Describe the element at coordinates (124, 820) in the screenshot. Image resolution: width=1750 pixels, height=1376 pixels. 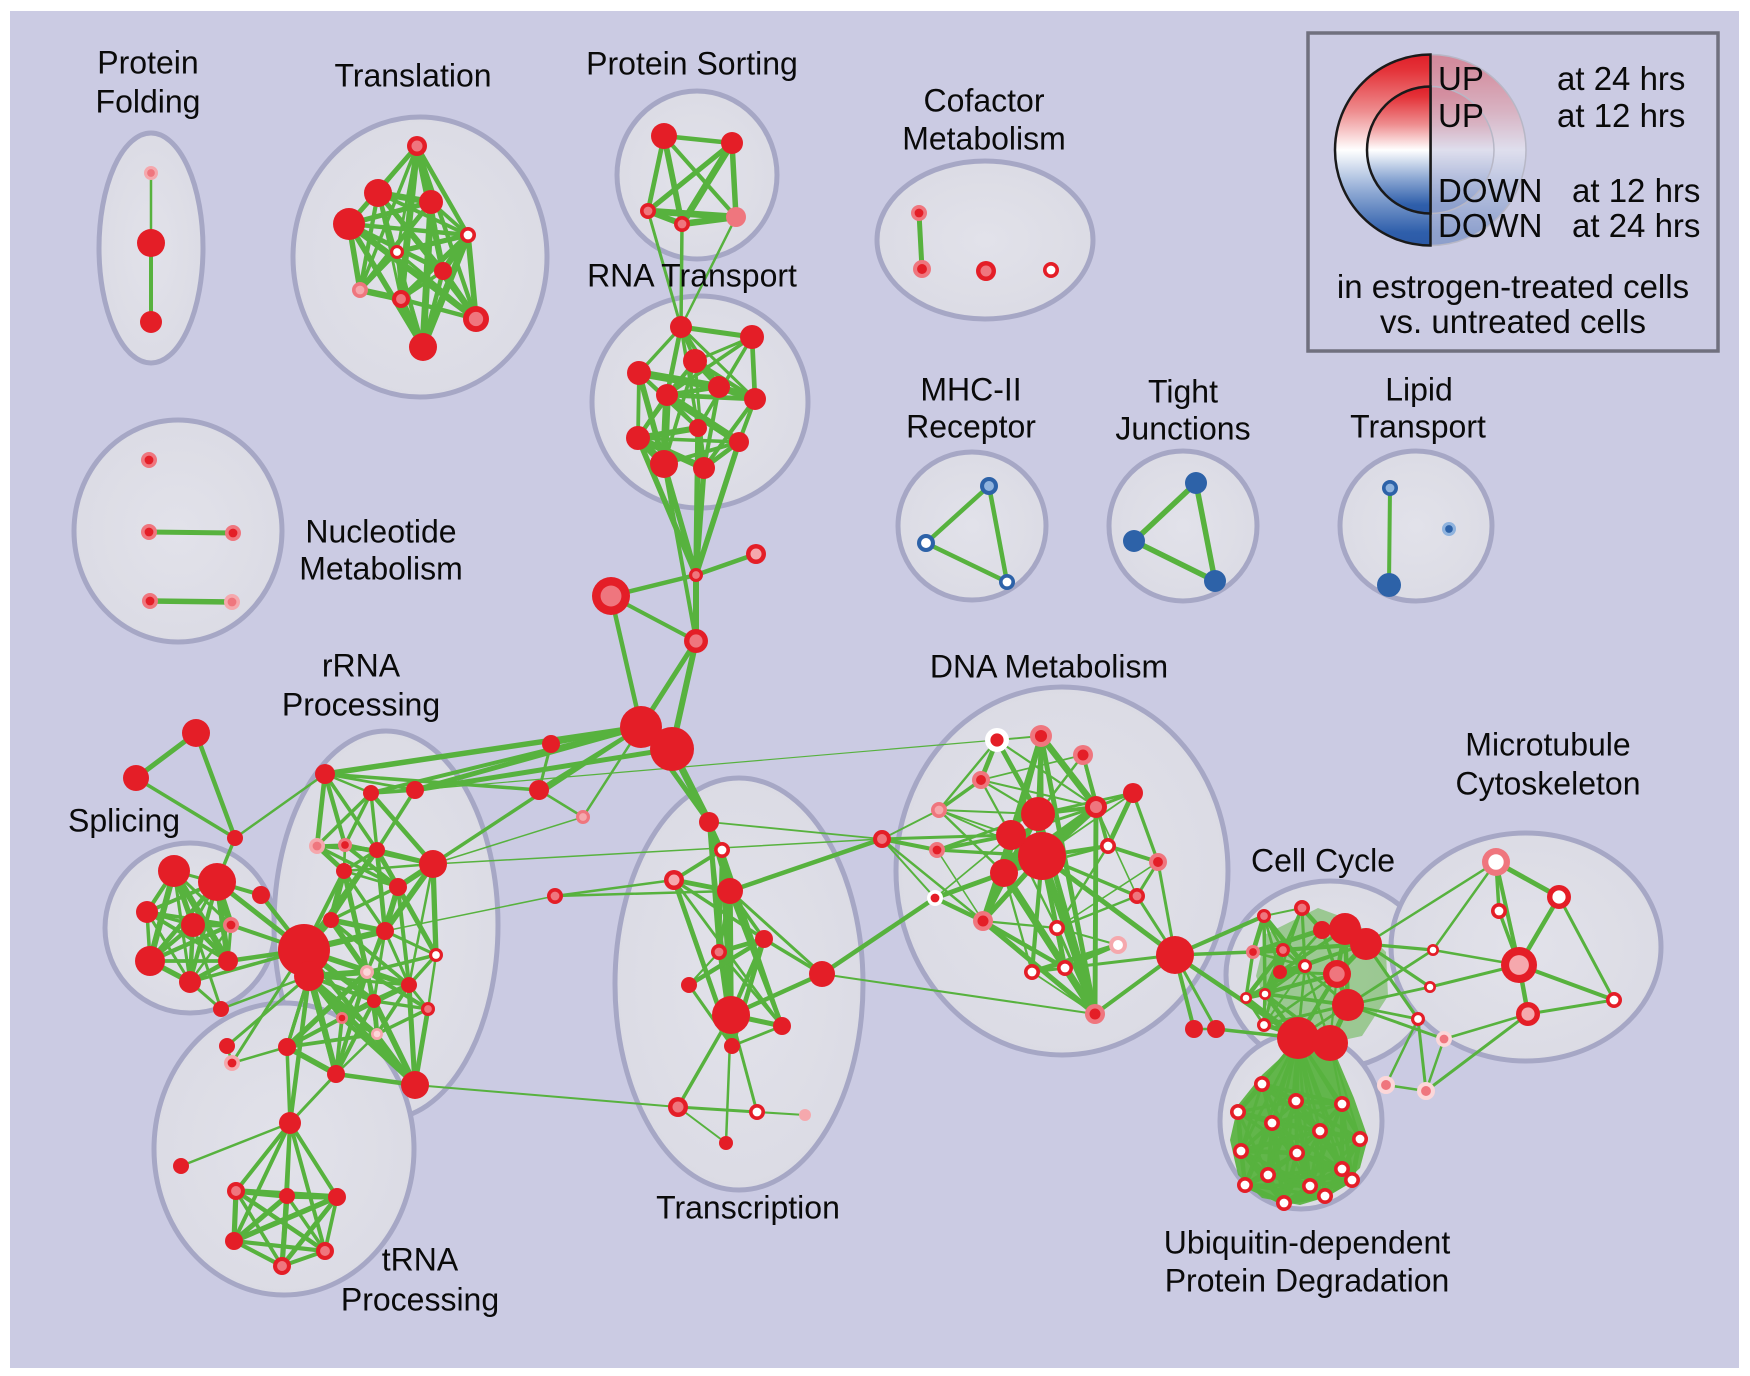
I see `svg-text: Splicing` at that location.